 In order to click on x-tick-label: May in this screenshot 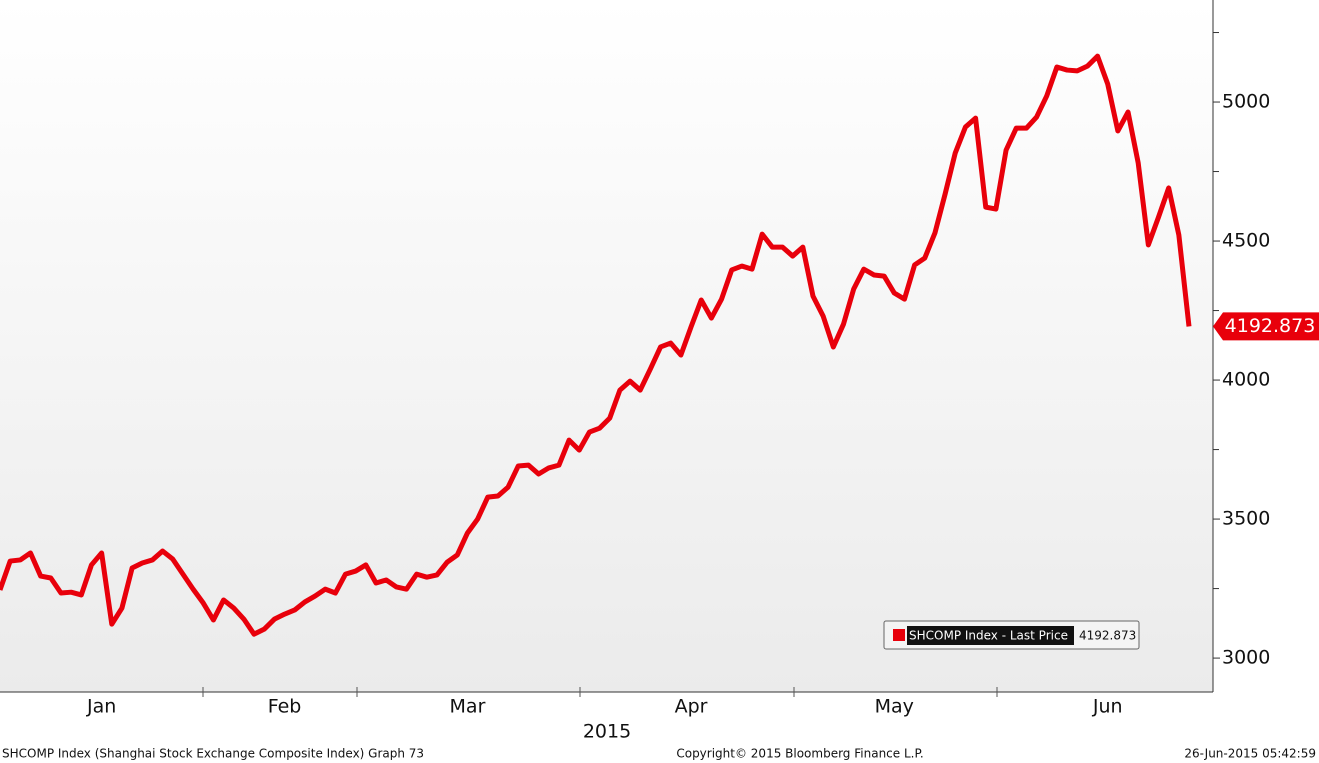, I will do `click(894, 707)`.